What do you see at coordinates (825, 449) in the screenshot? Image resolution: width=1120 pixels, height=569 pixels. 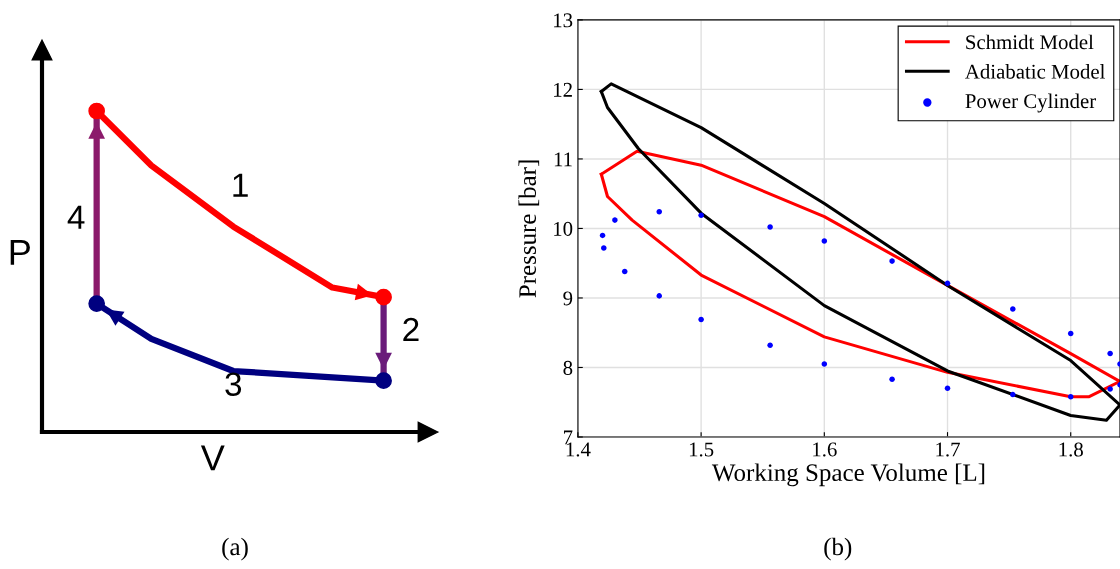 I see `x-tick-label: 1.6` at bounding box center [825, 449].